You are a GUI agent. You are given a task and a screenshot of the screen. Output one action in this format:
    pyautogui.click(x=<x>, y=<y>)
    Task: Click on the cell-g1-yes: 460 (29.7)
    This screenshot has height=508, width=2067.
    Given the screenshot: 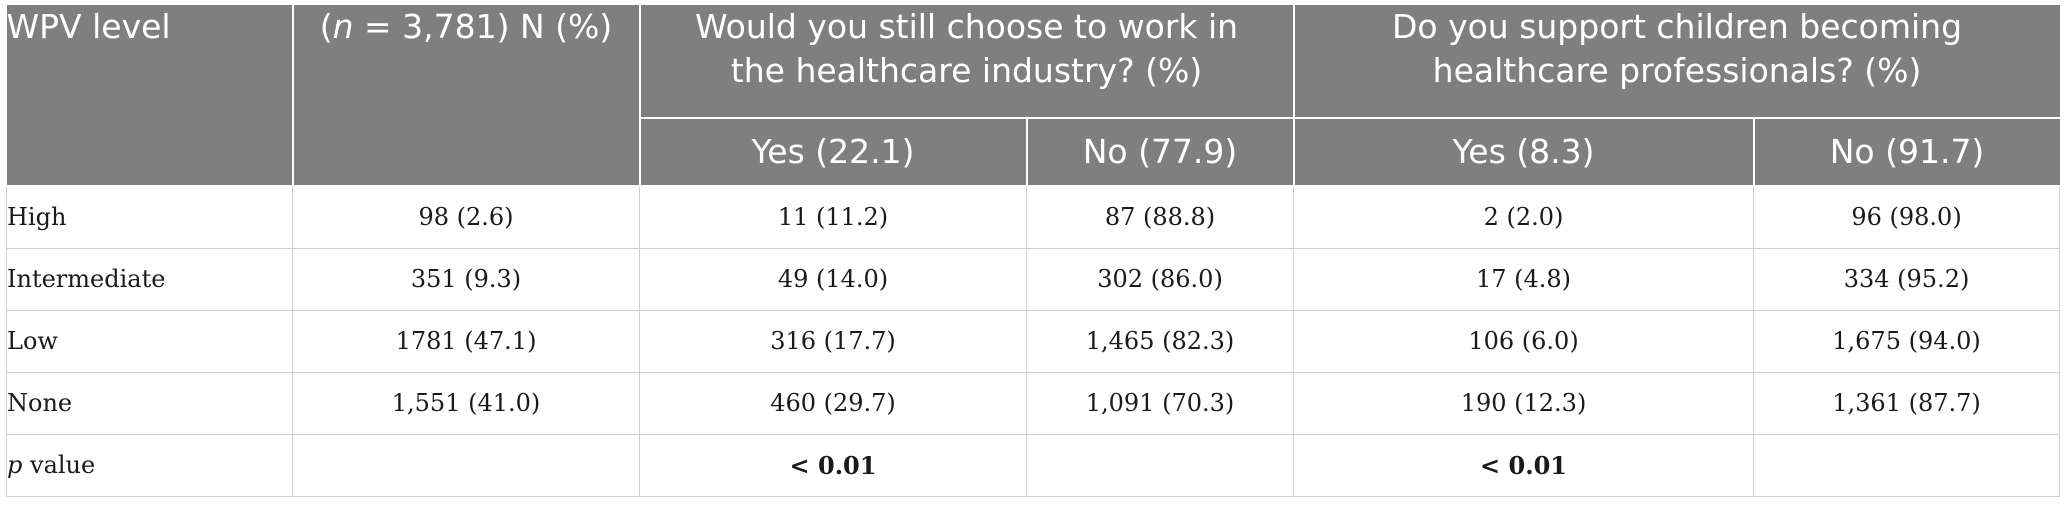 What is the action you would take?
    pyautogui.click(x=833, y=403)
    